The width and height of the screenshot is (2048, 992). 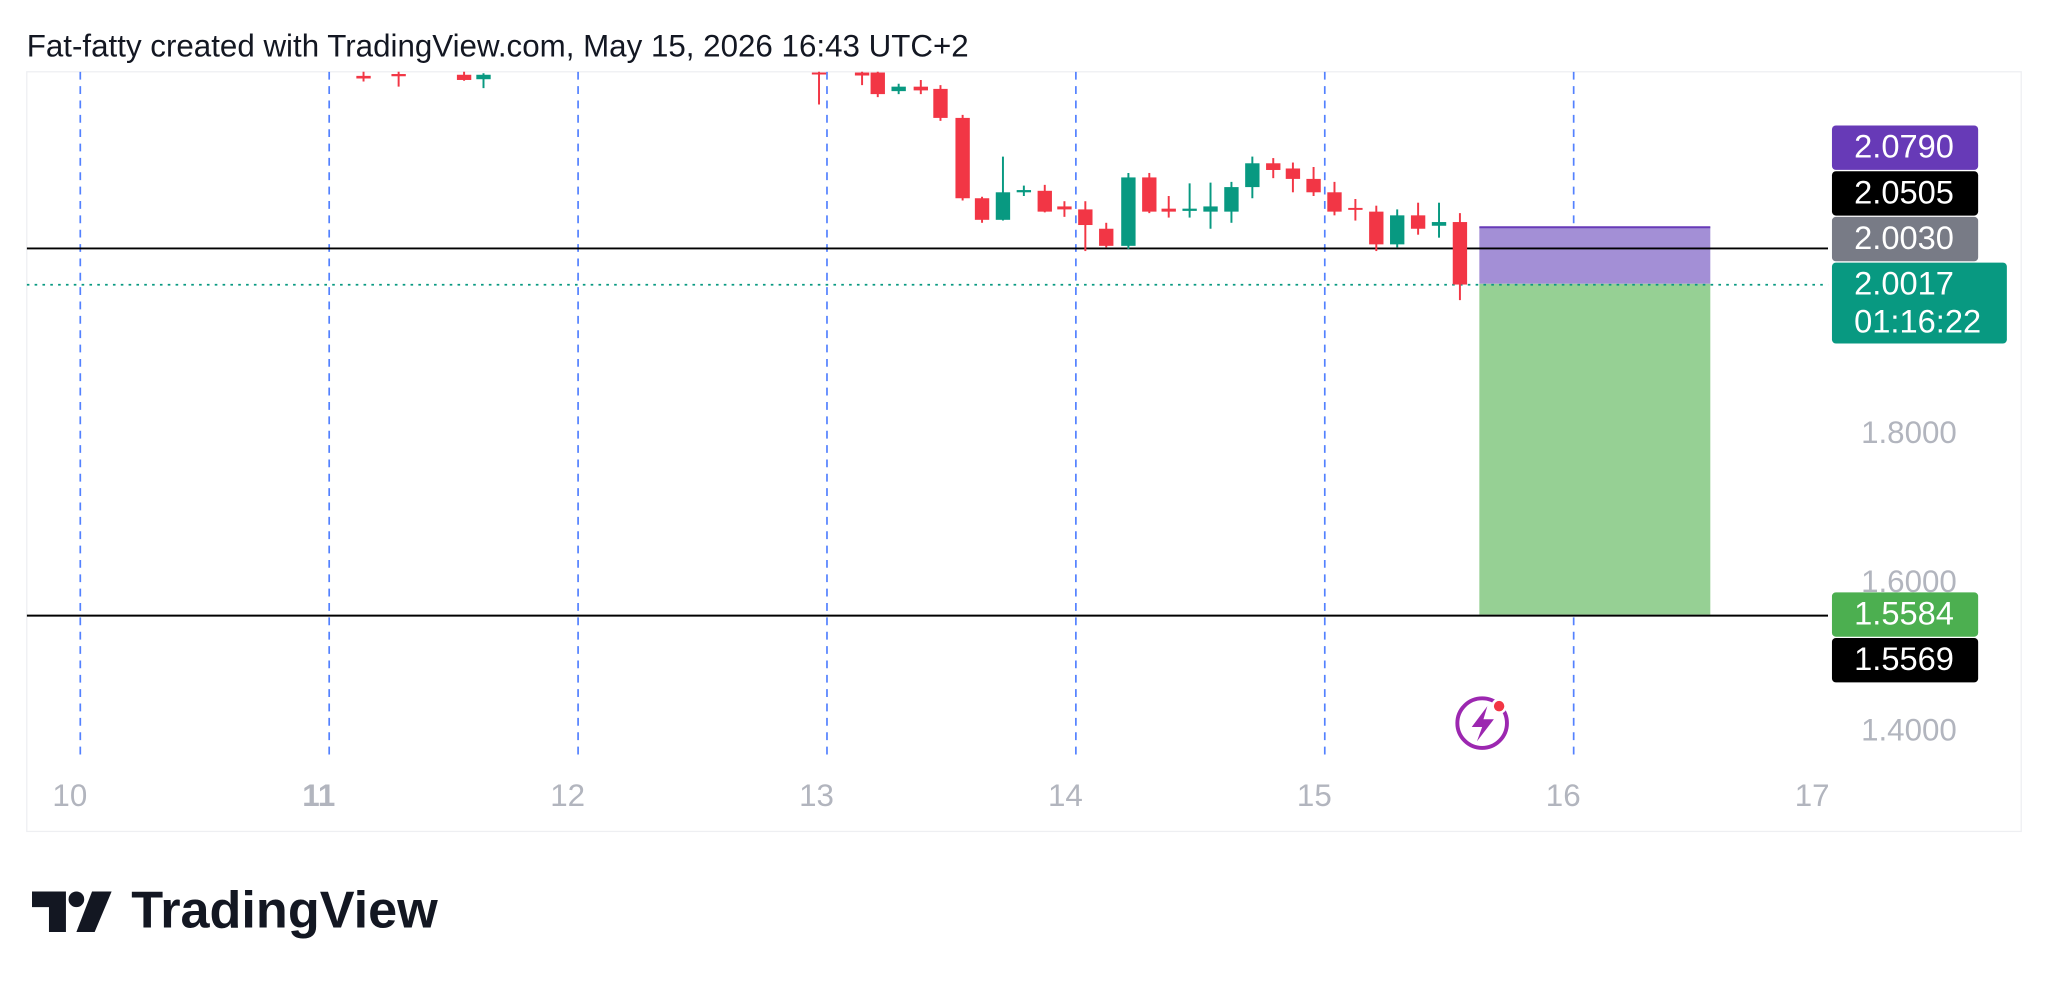 What do you see at coordinates (1482, 723) in the screenshot?
I see `alert-icon` at bounding box center [1482, 723].